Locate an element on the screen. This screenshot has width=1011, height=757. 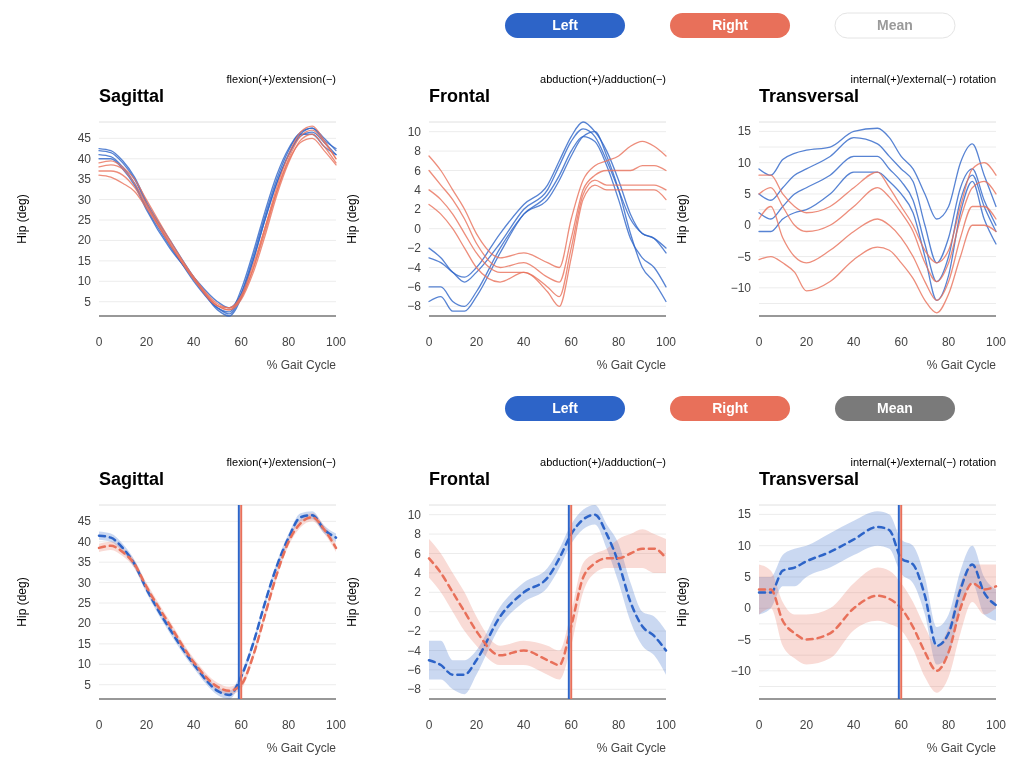
text: Right is located at coordinates (730, 25).